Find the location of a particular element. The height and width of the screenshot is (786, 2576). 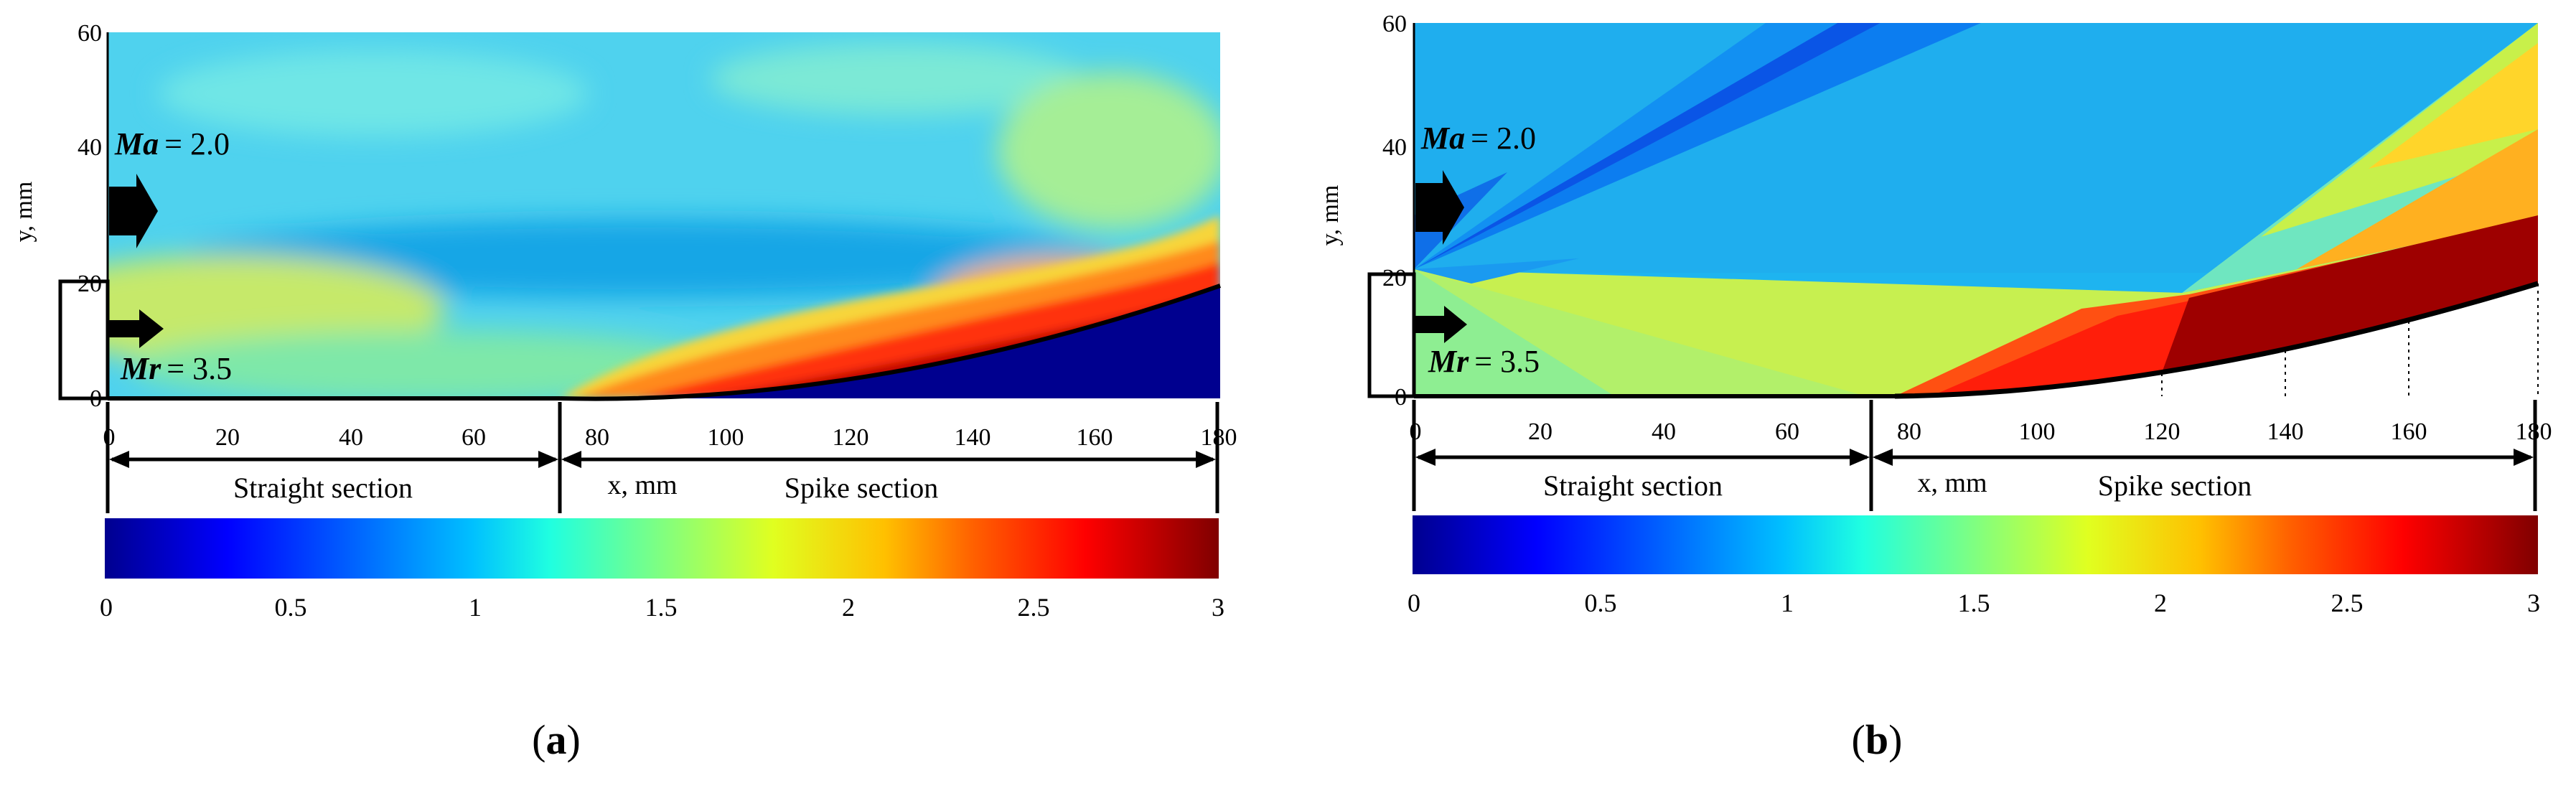

panel-b-straight-section-label: Straight section is located at coordinates (1633, 486).